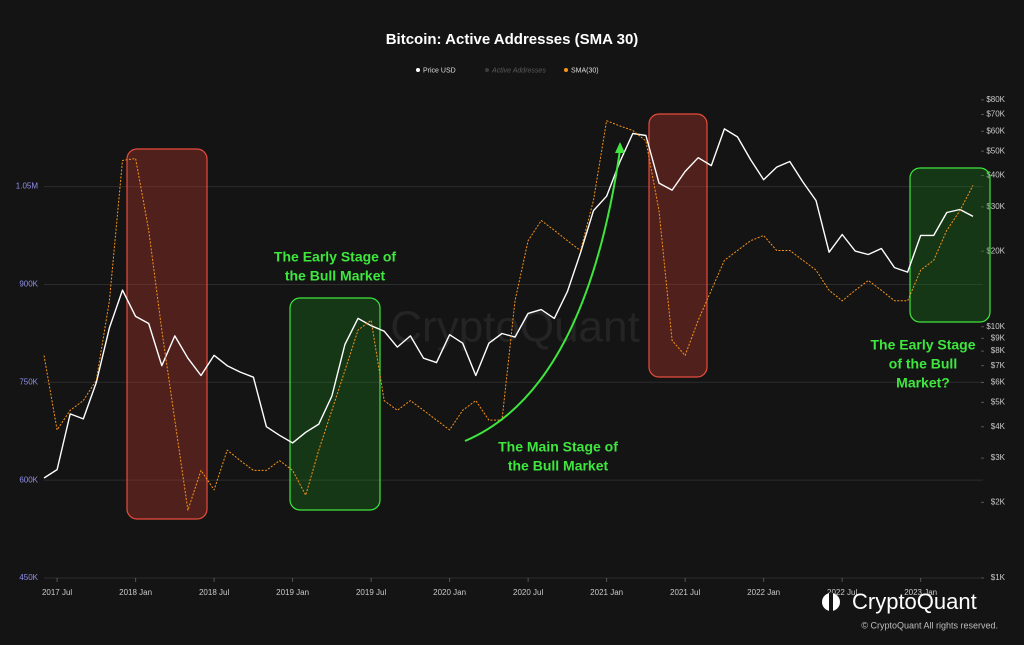 The height and width of the screenshot is (645, 1024). Describe the element at coordinates (449, 592) in the screenshot. I see `x-tick-label: 2020 Jan` at that location.